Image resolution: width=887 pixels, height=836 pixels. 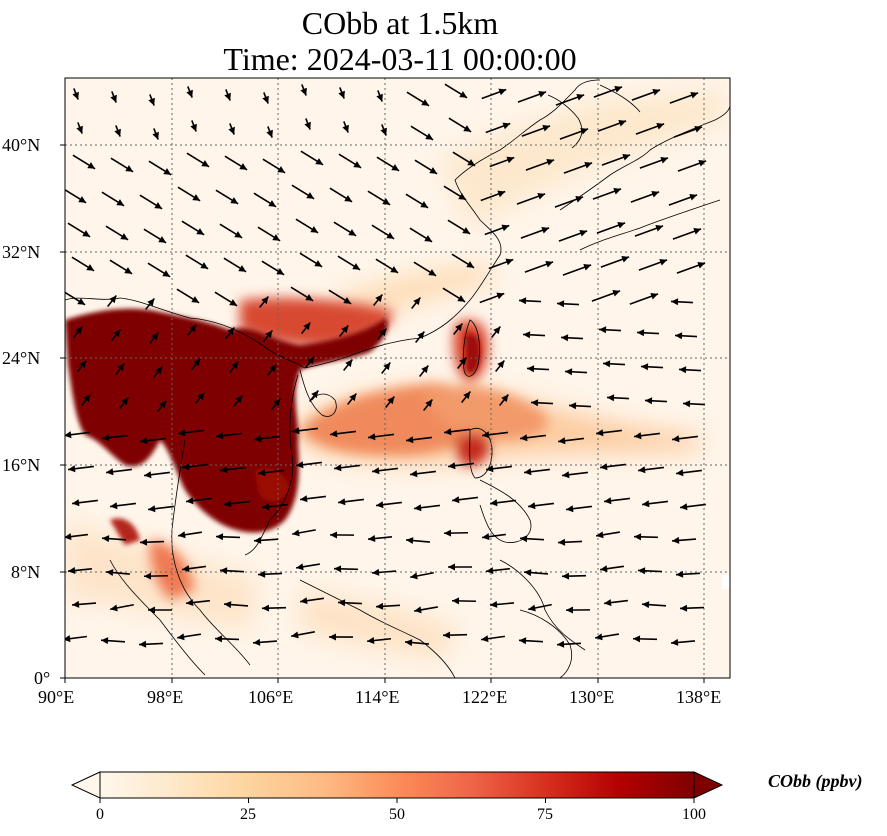 What do you see at coordinates (699, 697) in the screenshot?
I see `x-tick-label: 138°E` at bounding box center [699, 697].